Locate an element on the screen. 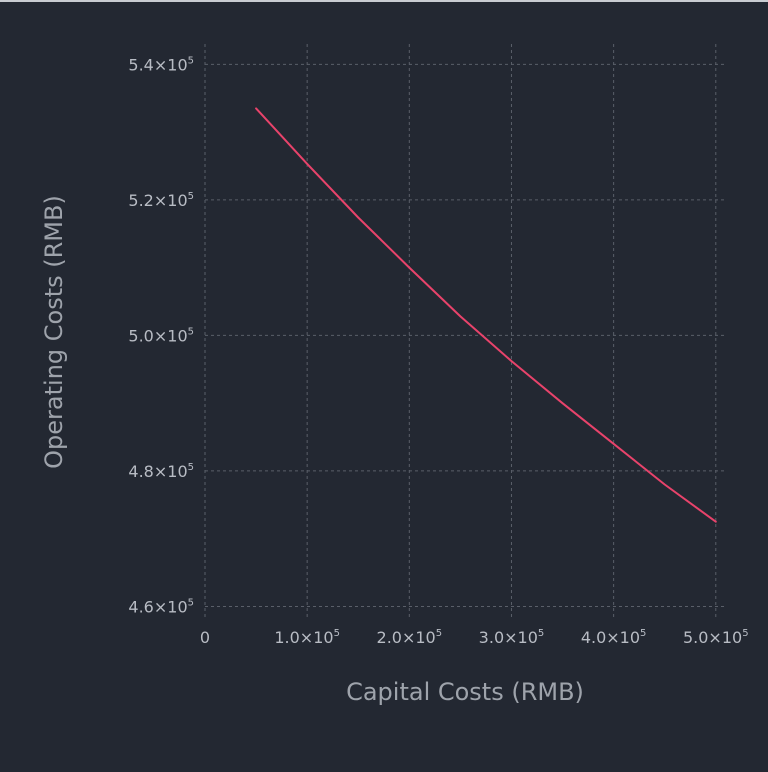  x-tick-label: 5.0×105 is located at coordinates (716, 637).